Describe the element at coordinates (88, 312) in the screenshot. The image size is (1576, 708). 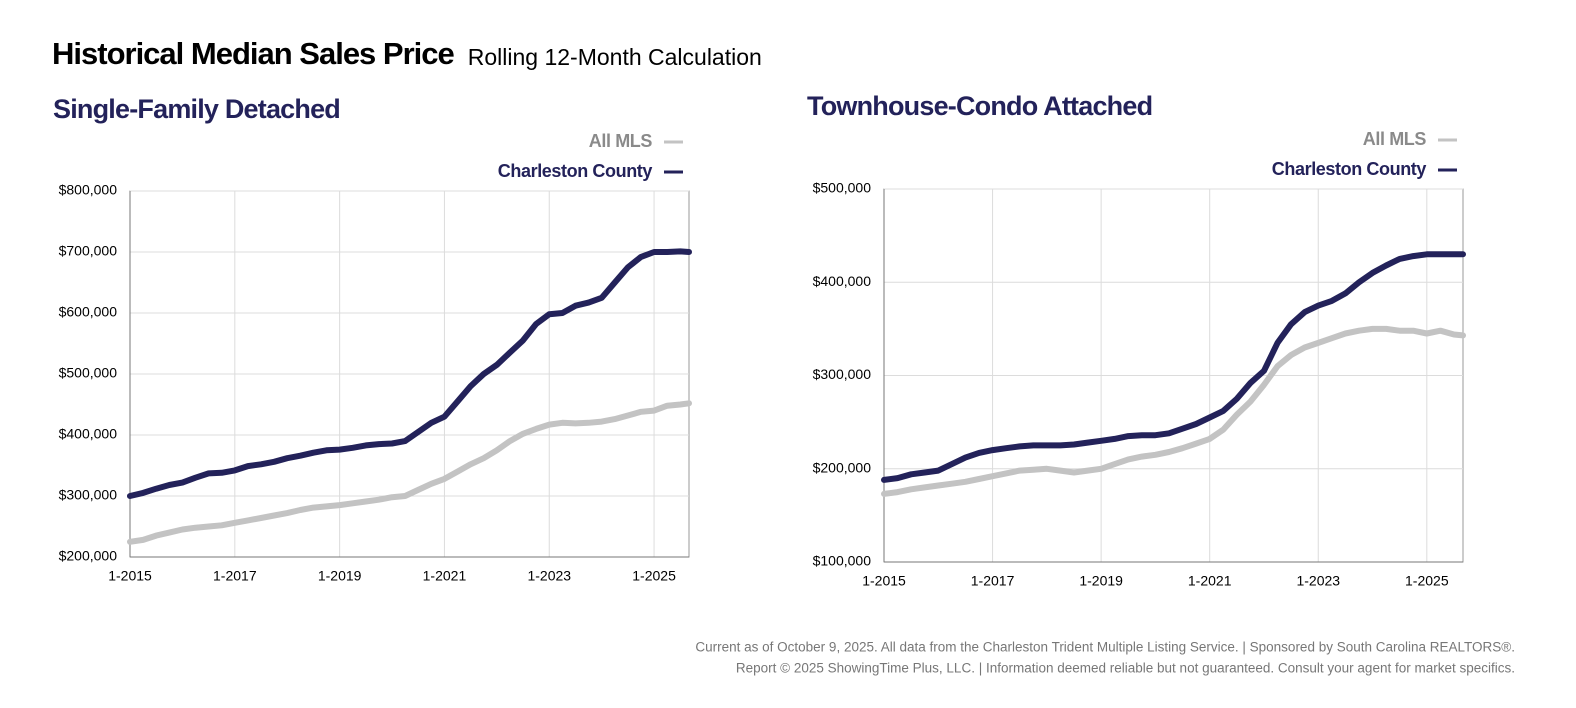
I see `y-tick-label: $600,000` at that location.